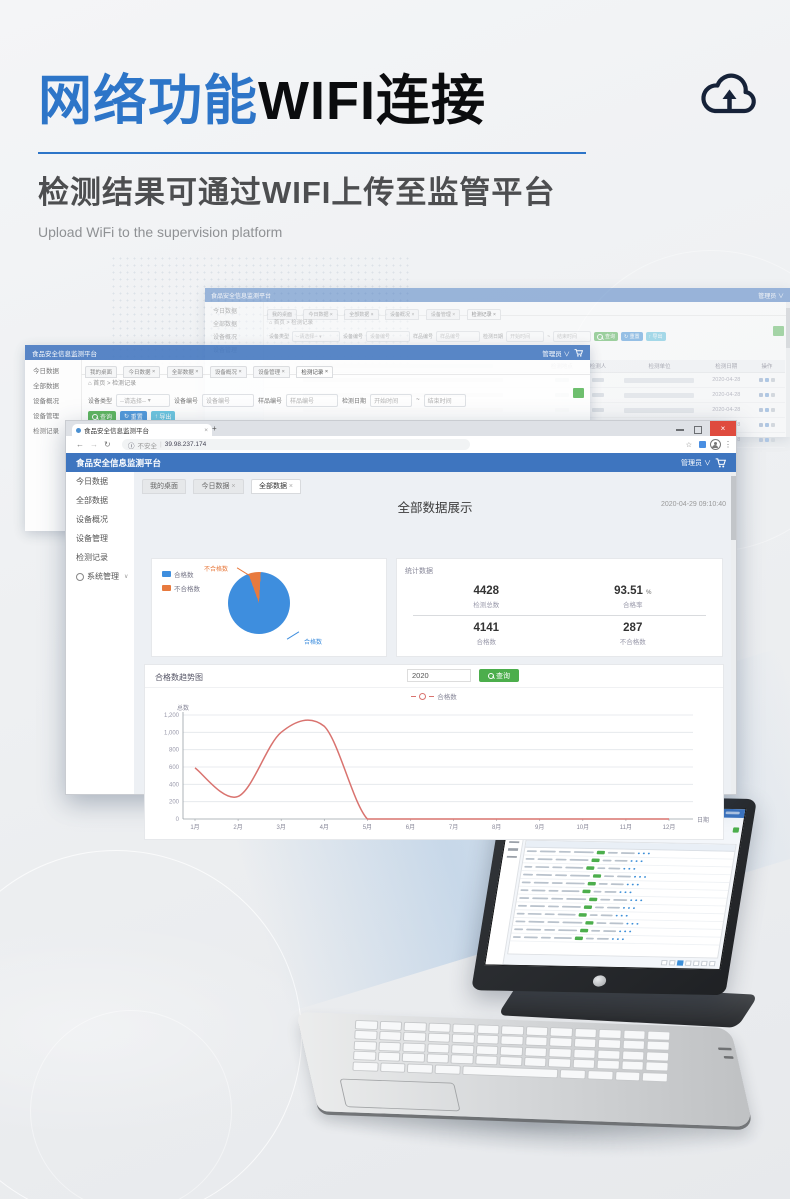  I want to click on browser-tab: 食品安全信息监测平台 ×, so click(142, 430).